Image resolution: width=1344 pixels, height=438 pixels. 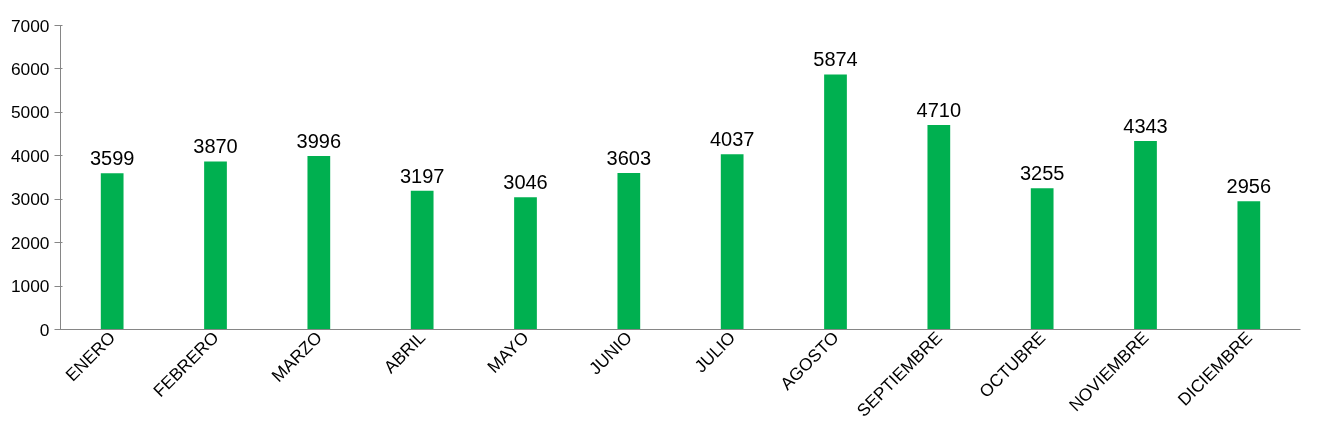 What do you see at coordinates (1249, 186) in the screenshot?
I see `data-label: 2956` at bounding box center [1249, 186].